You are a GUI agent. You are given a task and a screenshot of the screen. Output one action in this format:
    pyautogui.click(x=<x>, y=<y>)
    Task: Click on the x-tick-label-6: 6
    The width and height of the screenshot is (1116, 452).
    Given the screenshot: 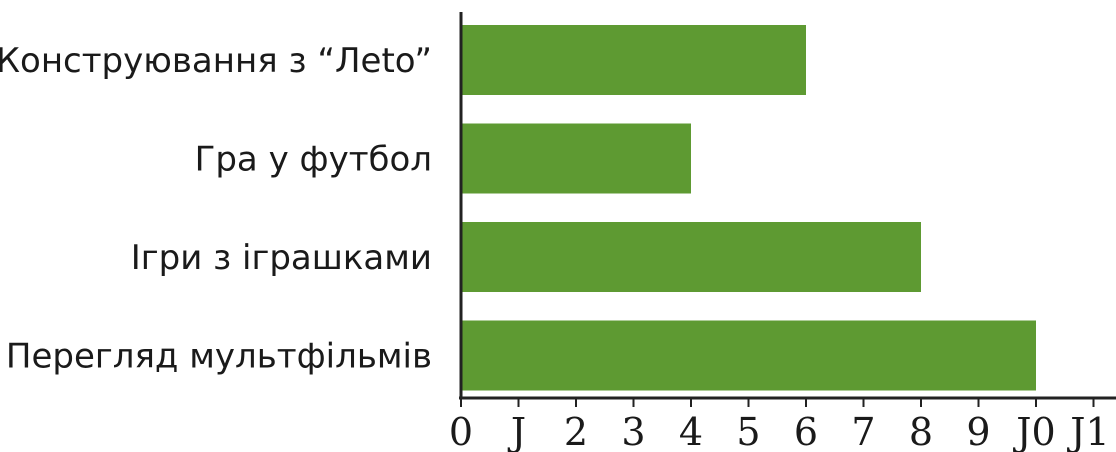 What is the action you would take?
    pyautogui.click(x=806, y=431)
    